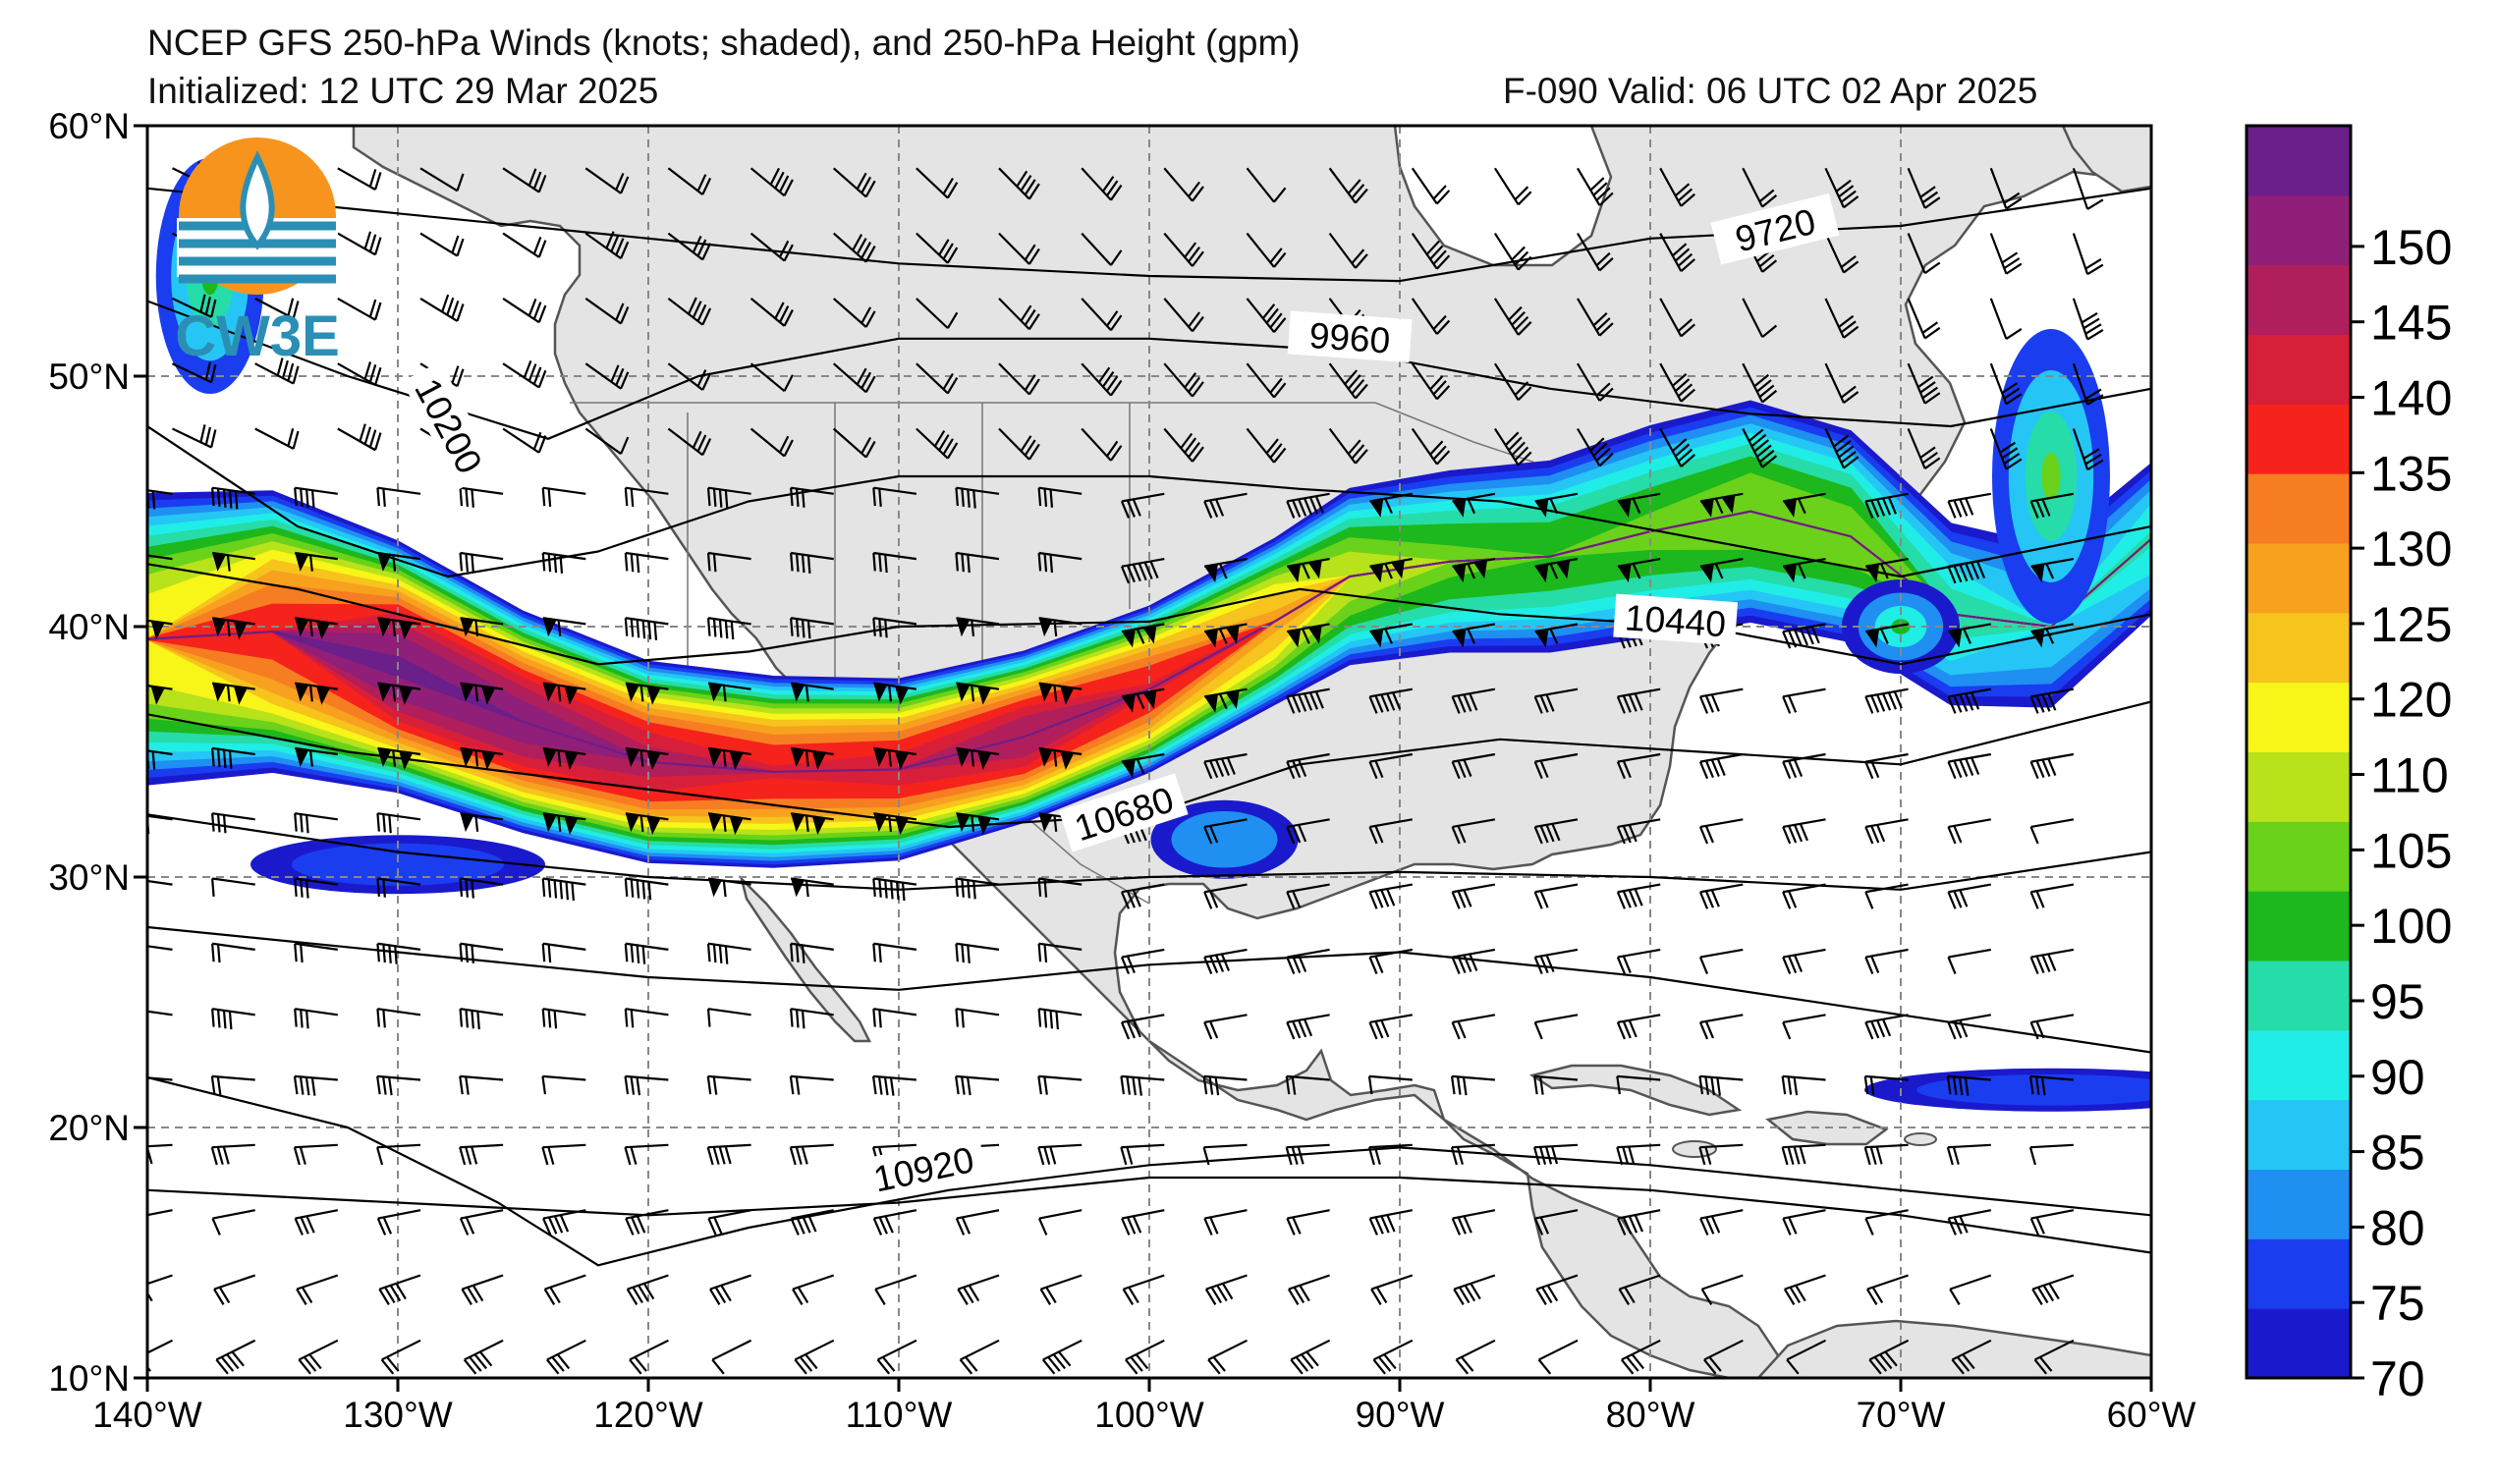  What do you see at coordinates (2397, 1227) in the screenshot?
I see `colorbar-label: 80` at bounding box center [2397, 1227].